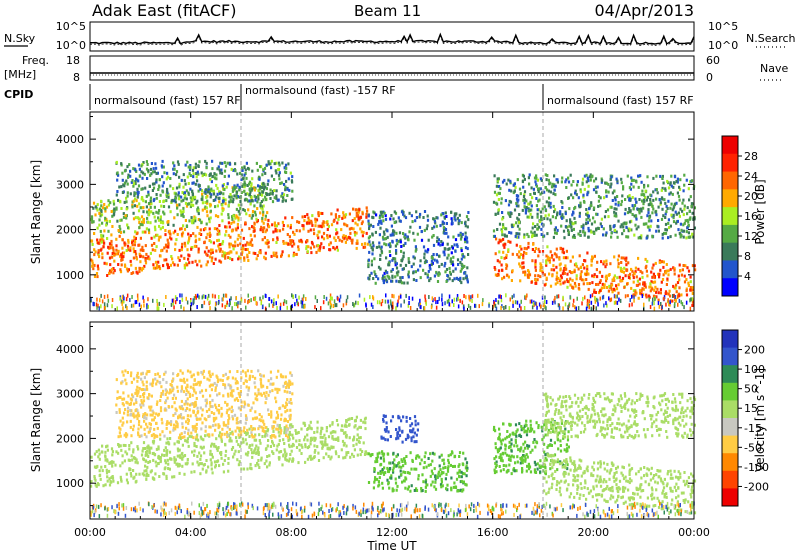 Image resolution: width=800 pixels, height=558 pixels. What do you see at coordinates (70, 230) in the screenshot?
I see `y-tick-label: 2000` at bounding box center [70, 230].